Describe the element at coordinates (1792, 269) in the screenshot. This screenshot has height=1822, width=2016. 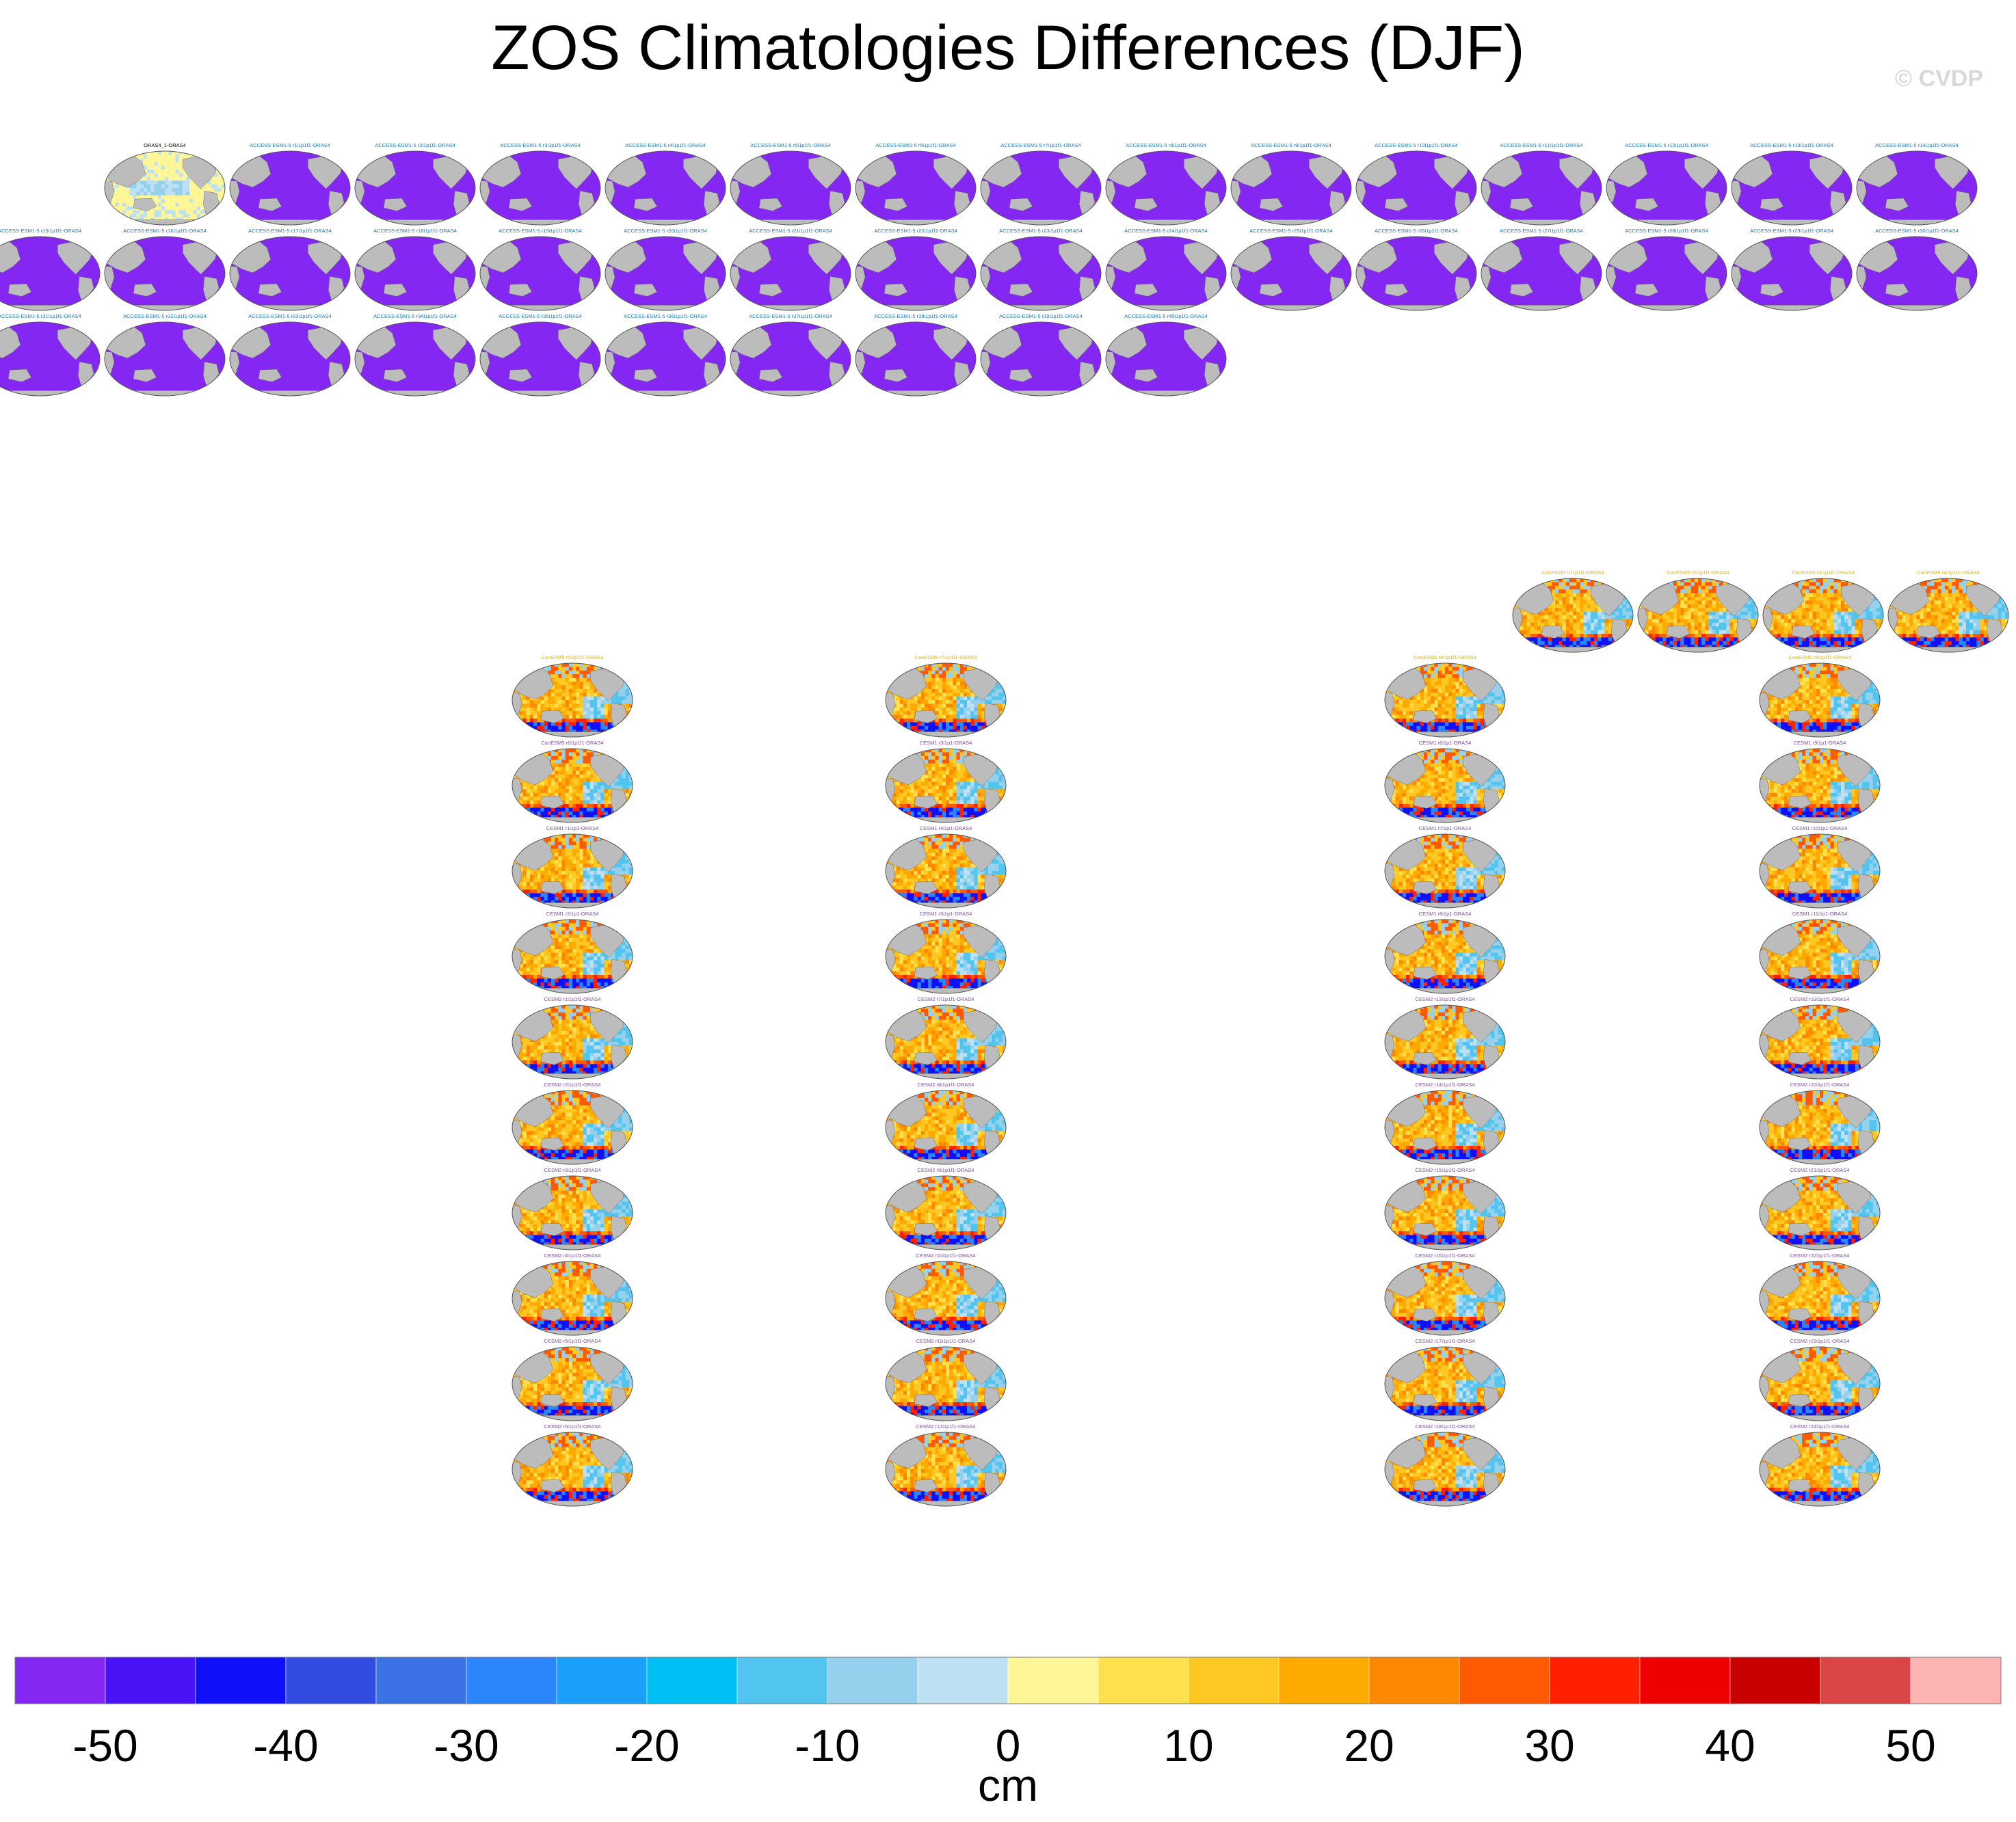
I see `map-panel: ACCESS-ESM1-5 r29i1p1f1-ORAS4` at that location.